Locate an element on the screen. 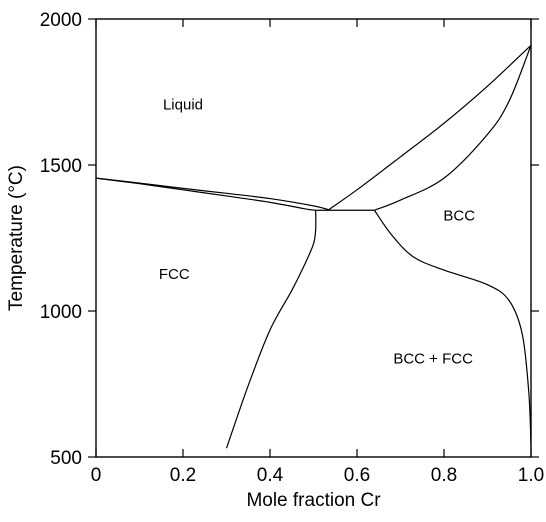 The width and height of the screenshot is (546, 522). x-tick-label: 0.8 is located at coordinates (444, 475).